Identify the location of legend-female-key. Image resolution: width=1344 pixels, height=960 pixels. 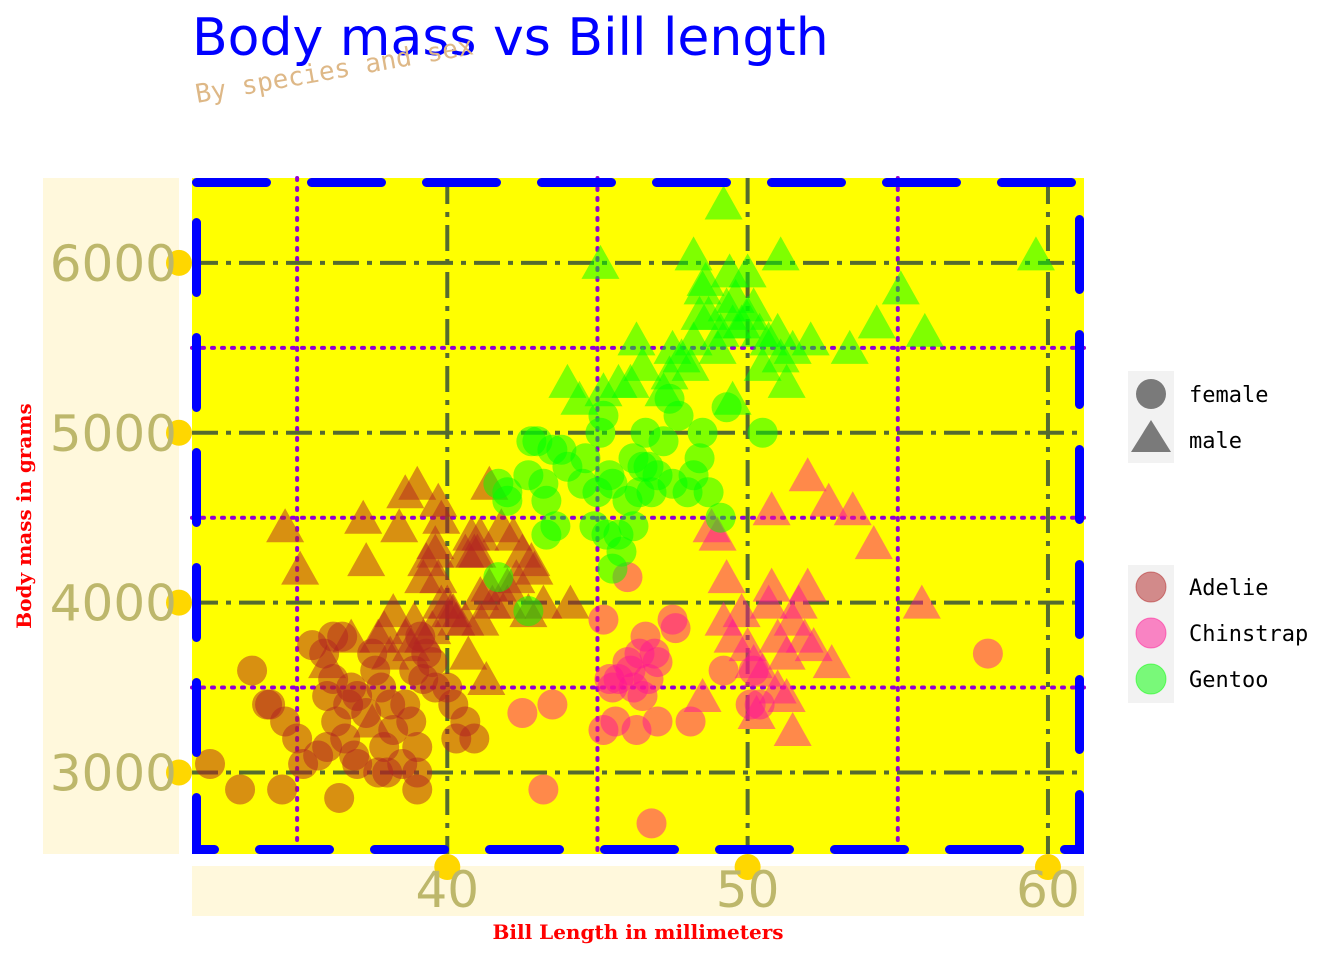
(1151, 394).